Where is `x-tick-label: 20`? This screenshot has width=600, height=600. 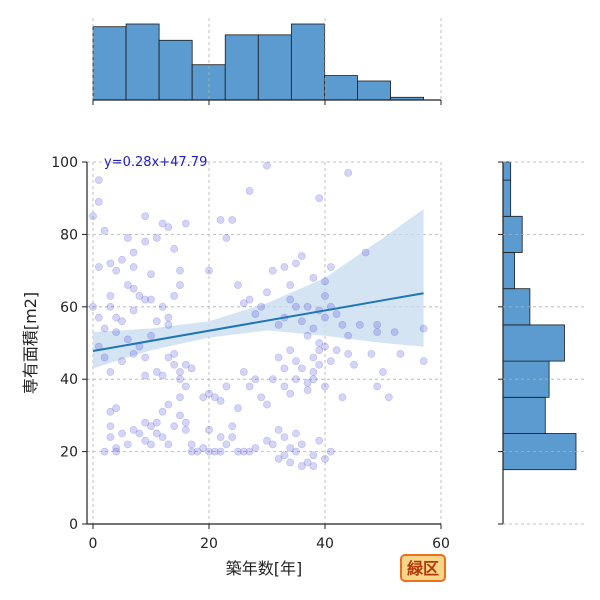 x-tick-label: 20 is located at coordinates (209, 544).